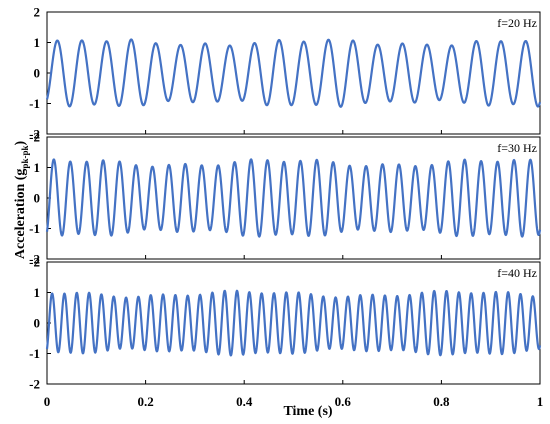  Describe the element at coordinates (37, 12) in the screenshot. I see `y-tick-label: 2` at that location.